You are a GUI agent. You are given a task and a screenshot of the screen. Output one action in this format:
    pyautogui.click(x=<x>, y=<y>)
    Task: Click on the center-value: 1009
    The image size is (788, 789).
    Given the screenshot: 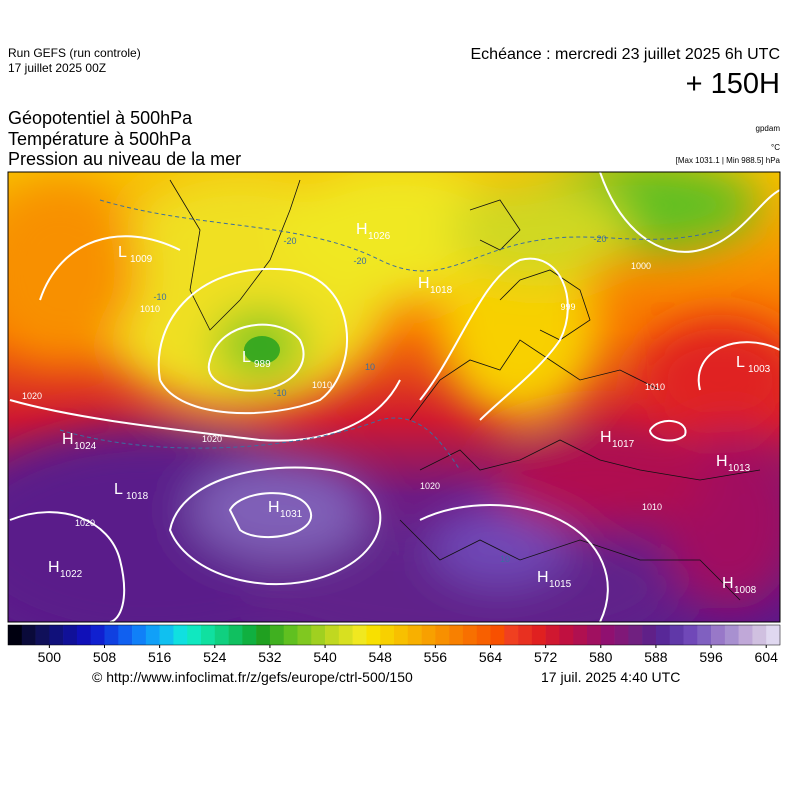 What is the action you would take?
    pyautogui.click(x=141, y=259)
    